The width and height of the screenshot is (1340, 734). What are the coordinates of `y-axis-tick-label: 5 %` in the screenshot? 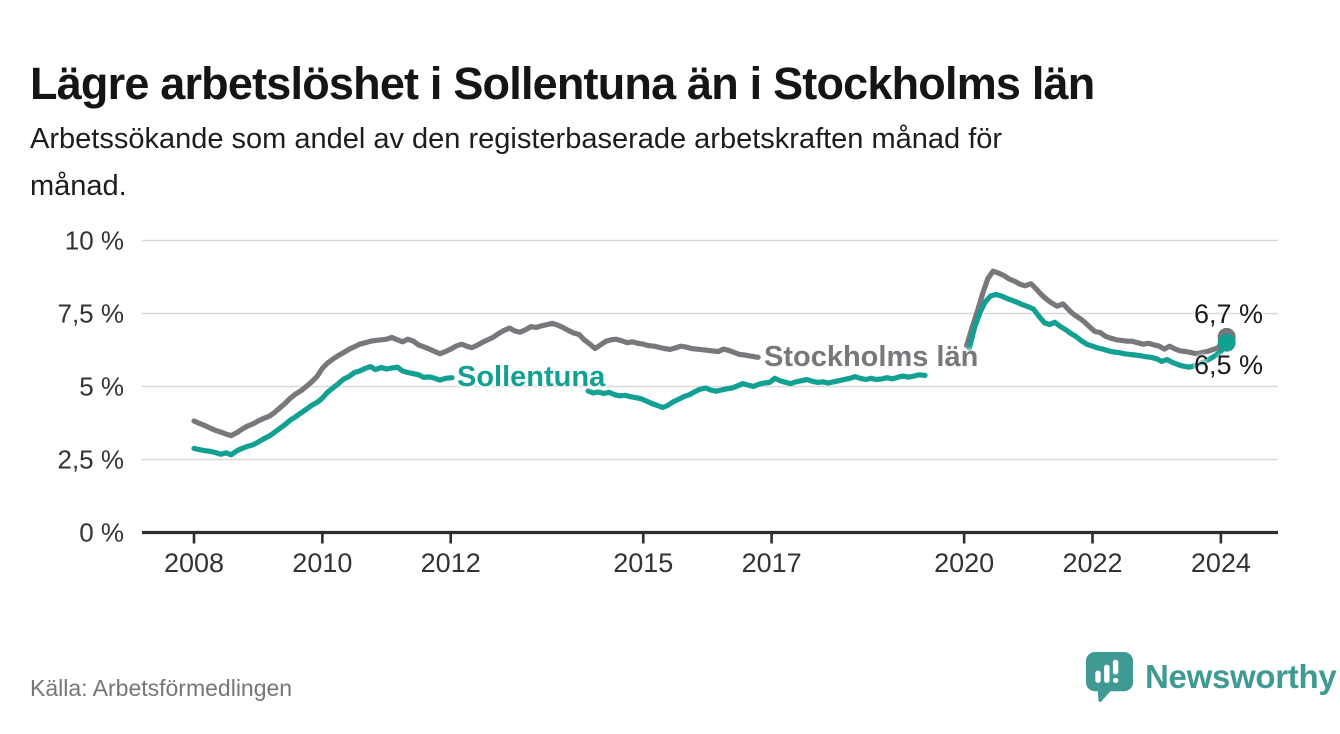 It's located at (101, 387).